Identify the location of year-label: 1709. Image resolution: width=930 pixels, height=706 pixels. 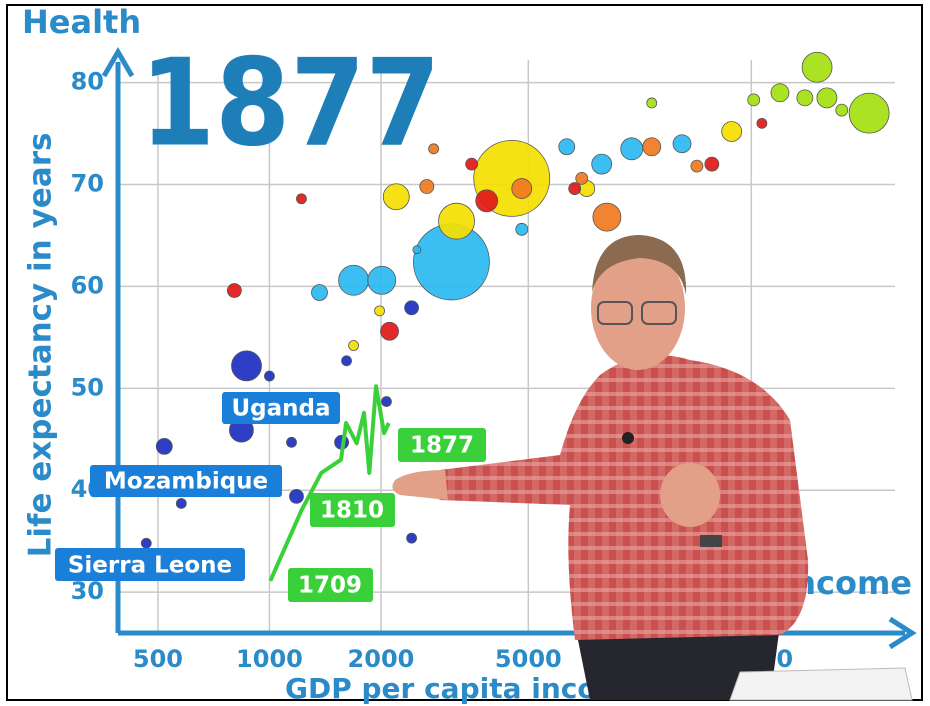
(330, 586).